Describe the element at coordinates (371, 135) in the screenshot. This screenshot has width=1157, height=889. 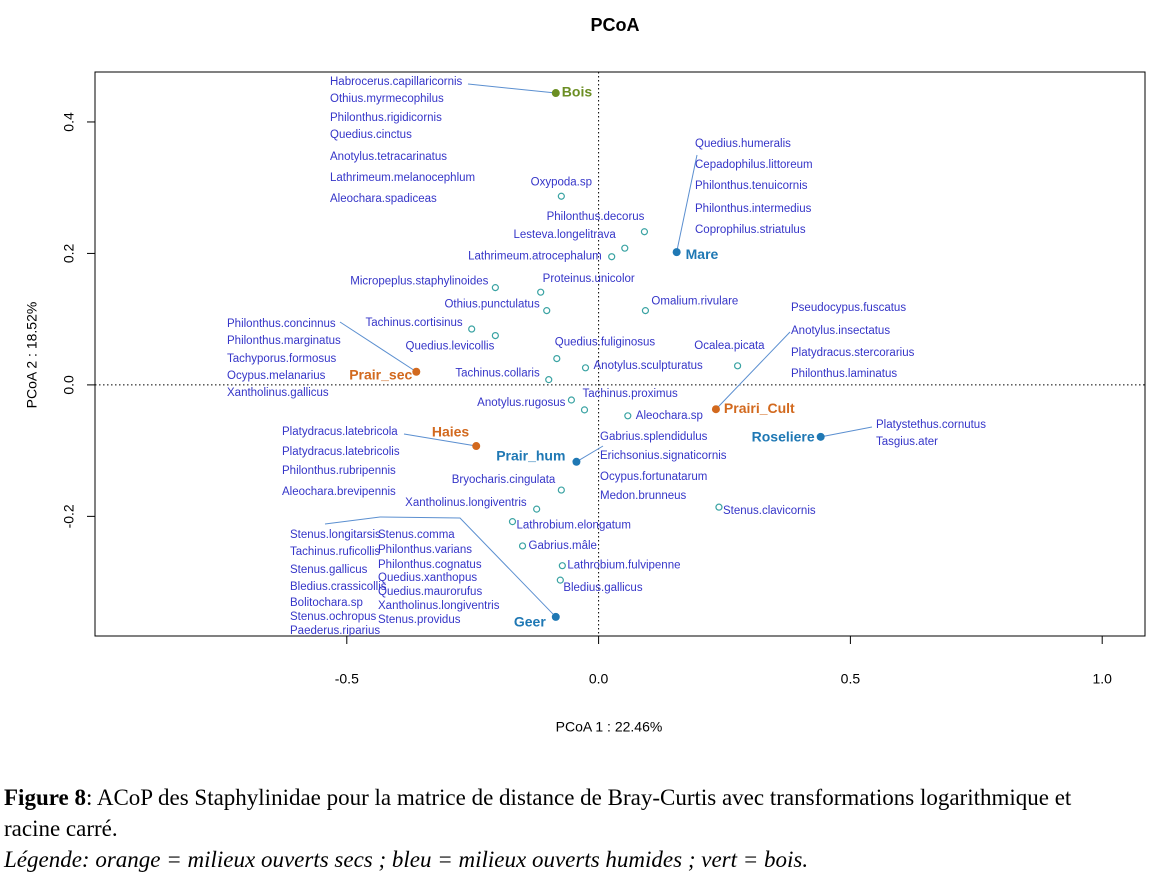
I see `site-species-label: Quedius.cinctus` at that location.